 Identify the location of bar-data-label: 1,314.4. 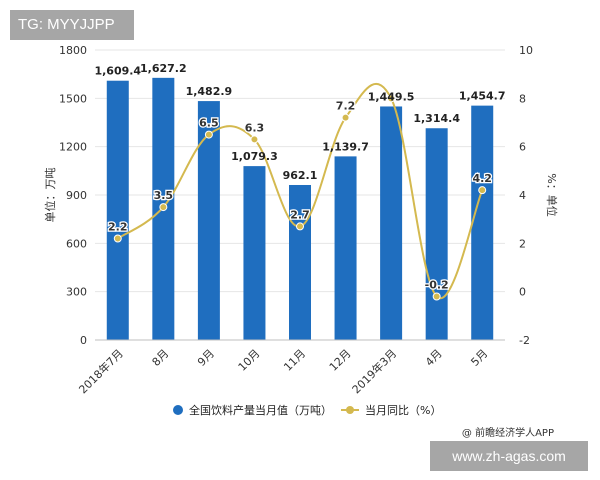
(436, 118).